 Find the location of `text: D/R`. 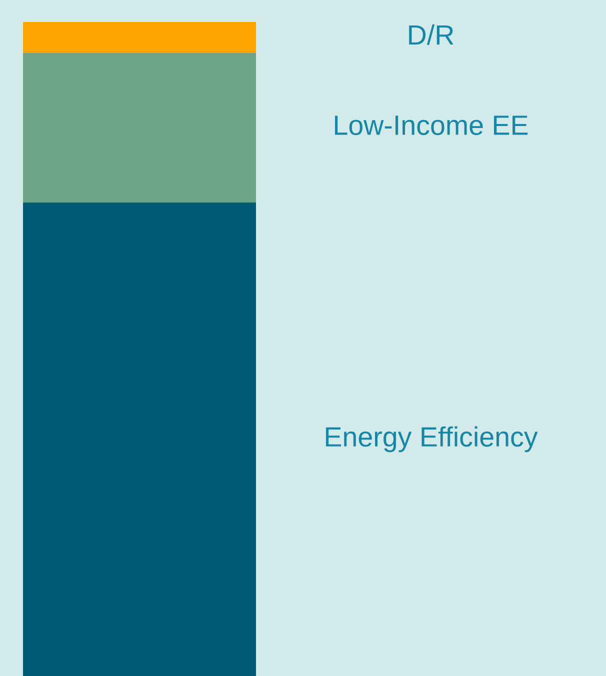

text: D/R is located at coordinates (431, 34).